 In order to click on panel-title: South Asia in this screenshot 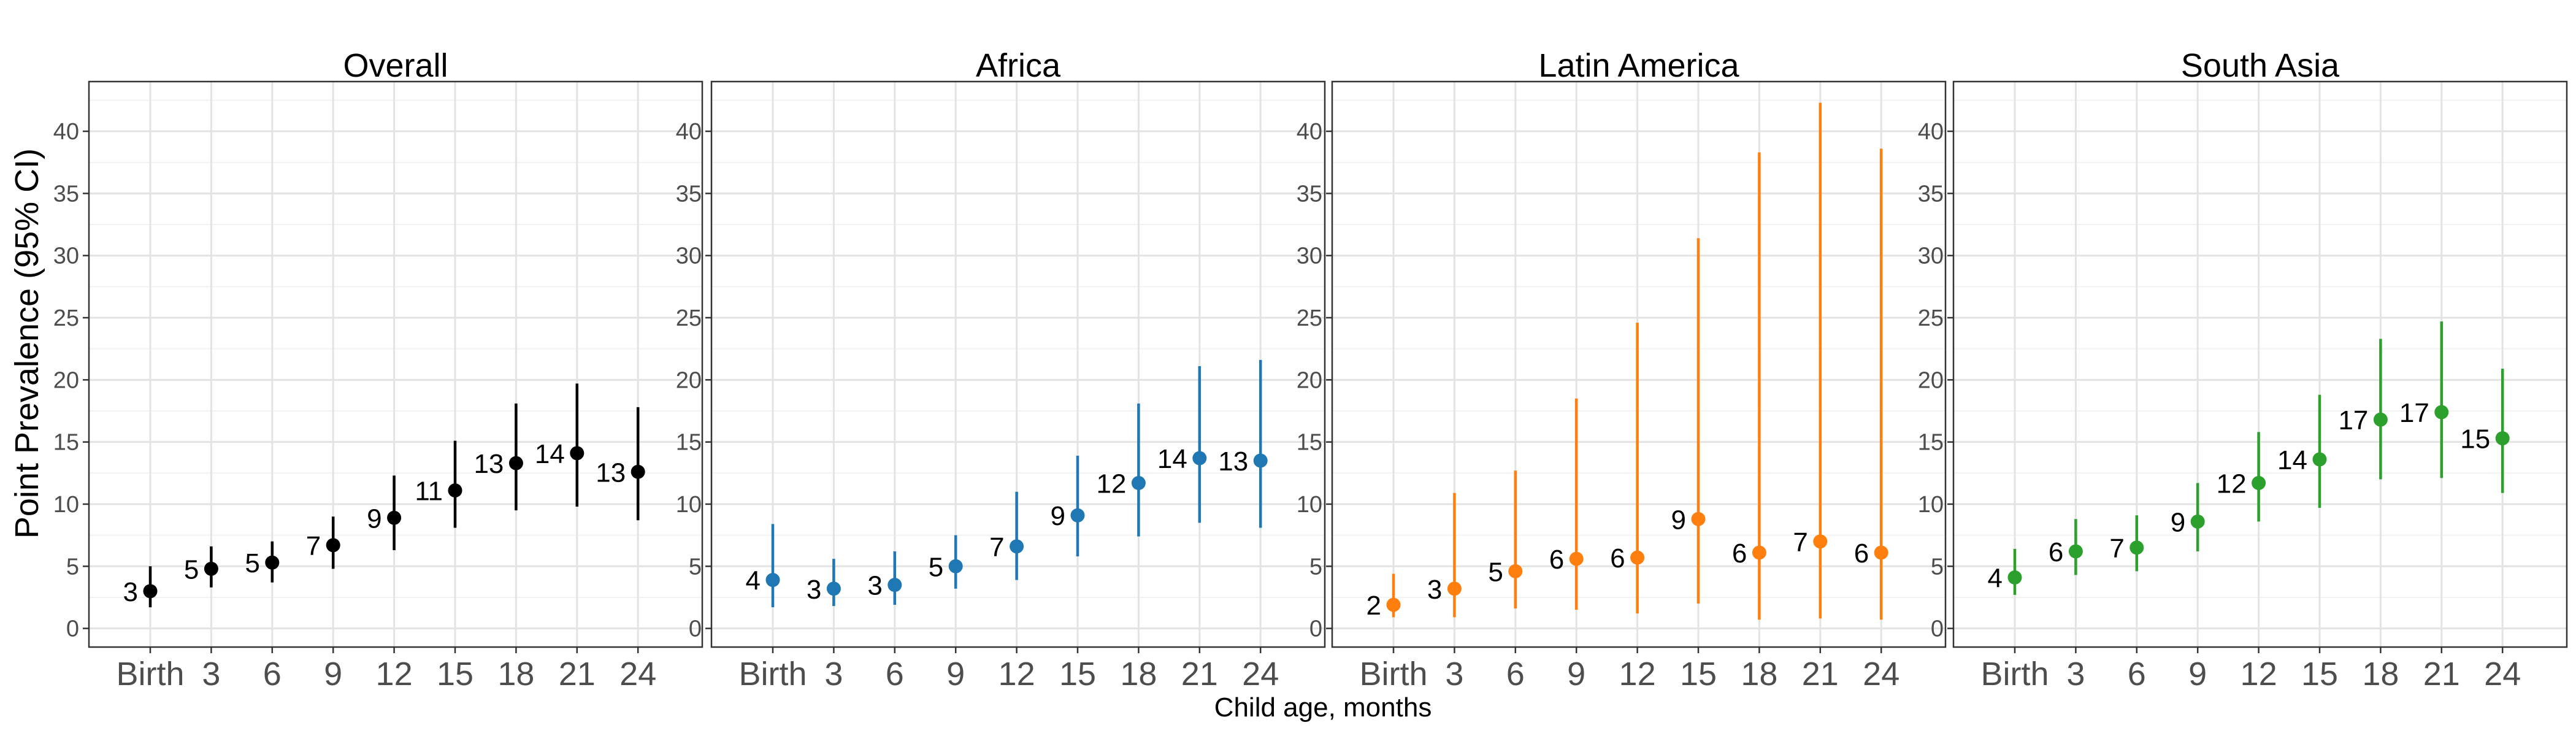, I will do `click(2260, 65)`.